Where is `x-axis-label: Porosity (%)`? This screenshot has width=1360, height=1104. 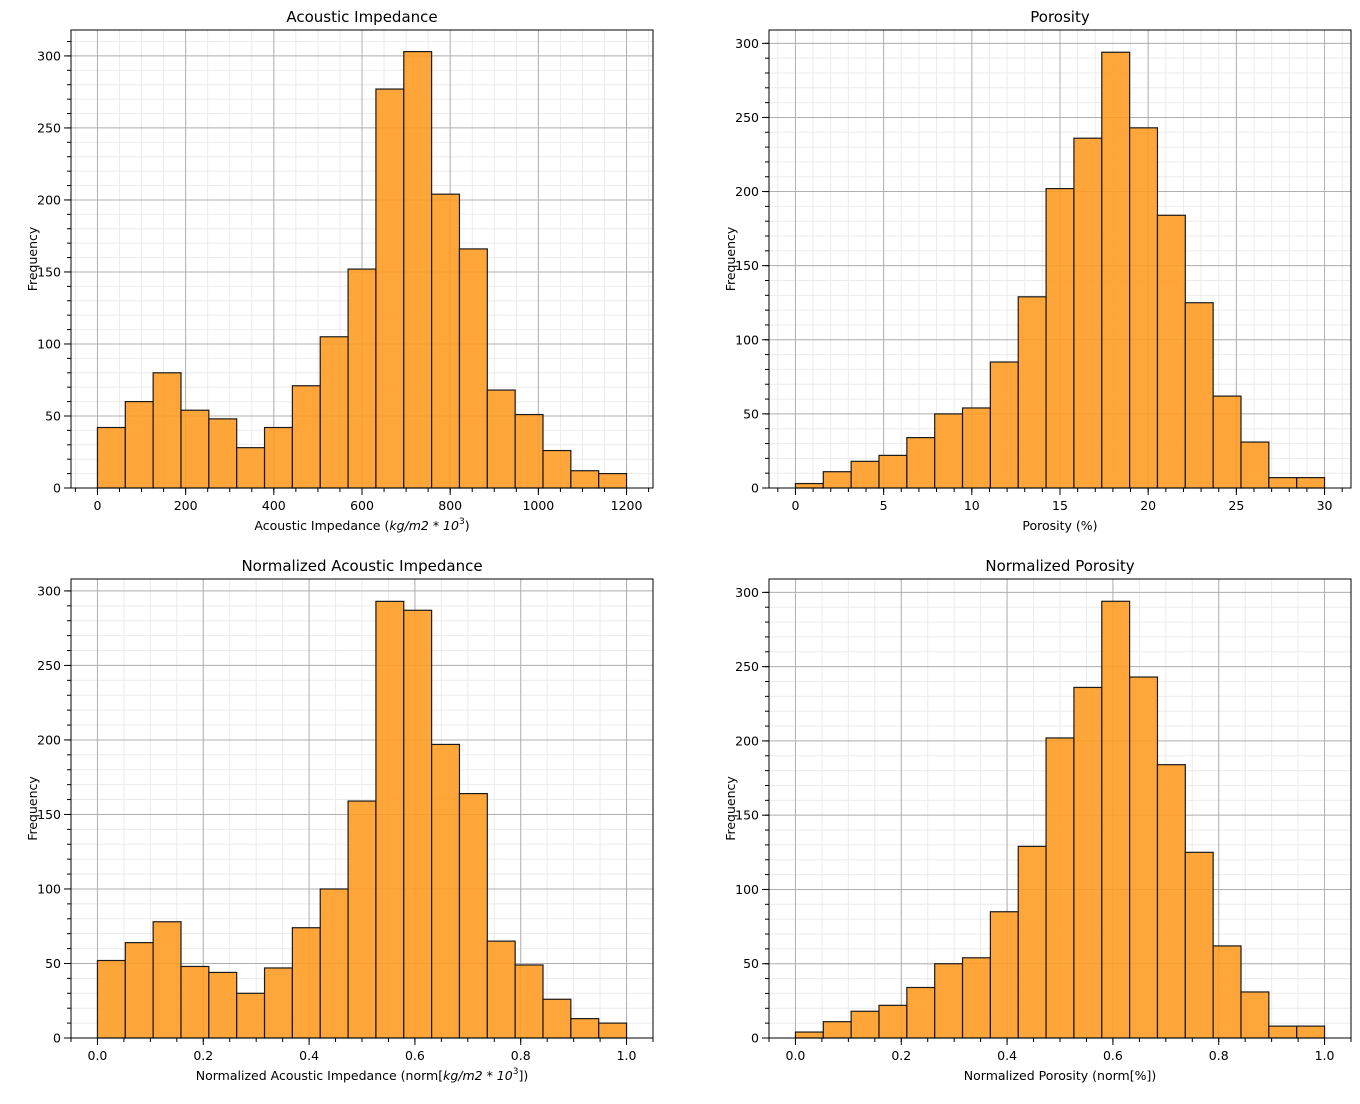 x-axis-label: Porosity (%) is located at coordinates (1059, 525).